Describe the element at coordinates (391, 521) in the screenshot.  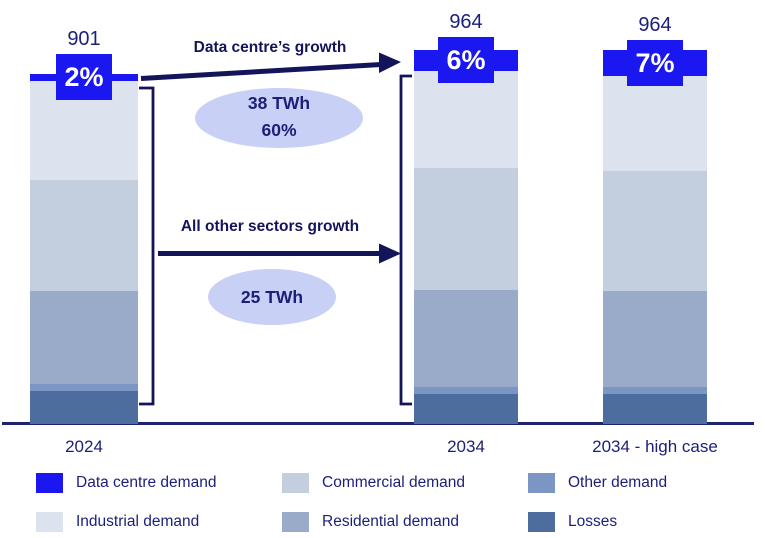
I see `legend-label-residential-demand: Residential demand` at that location.